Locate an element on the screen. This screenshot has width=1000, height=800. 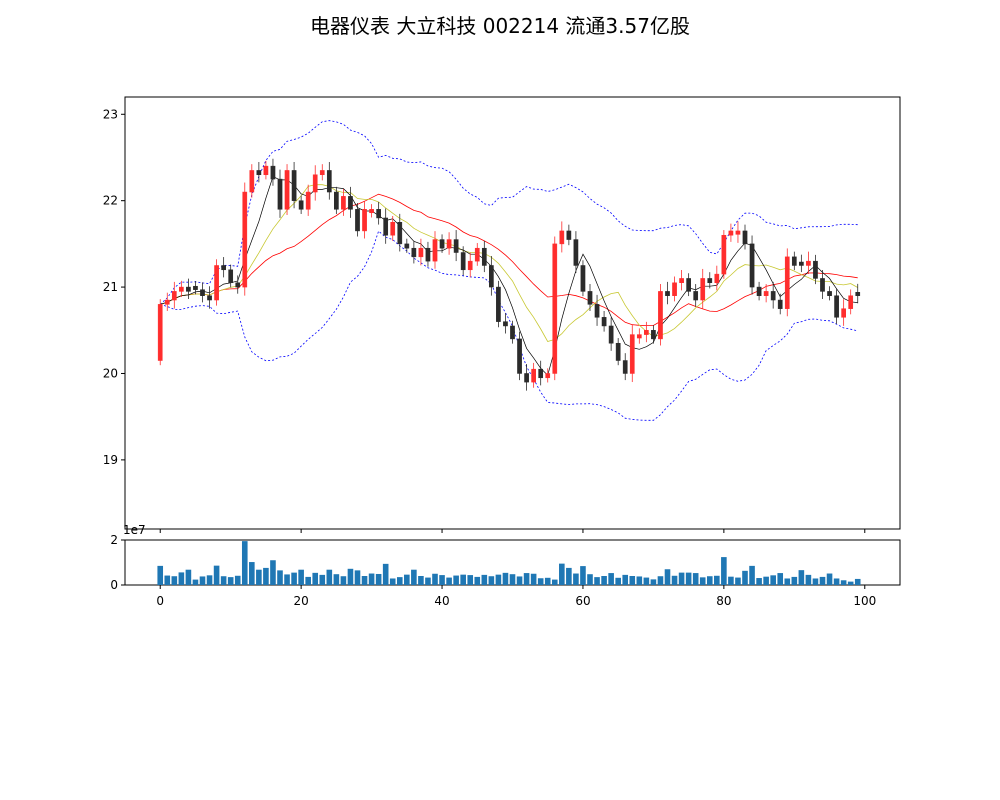
volume-x-axis: 0 20 40 60 80 100 is located at coordinates (516, 596).